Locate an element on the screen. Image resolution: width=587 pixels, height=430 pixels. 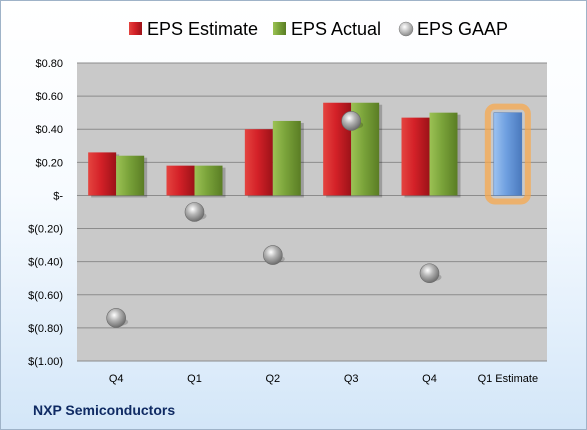
y-tick-label: $0.20 is located at coordinates (49, 163).